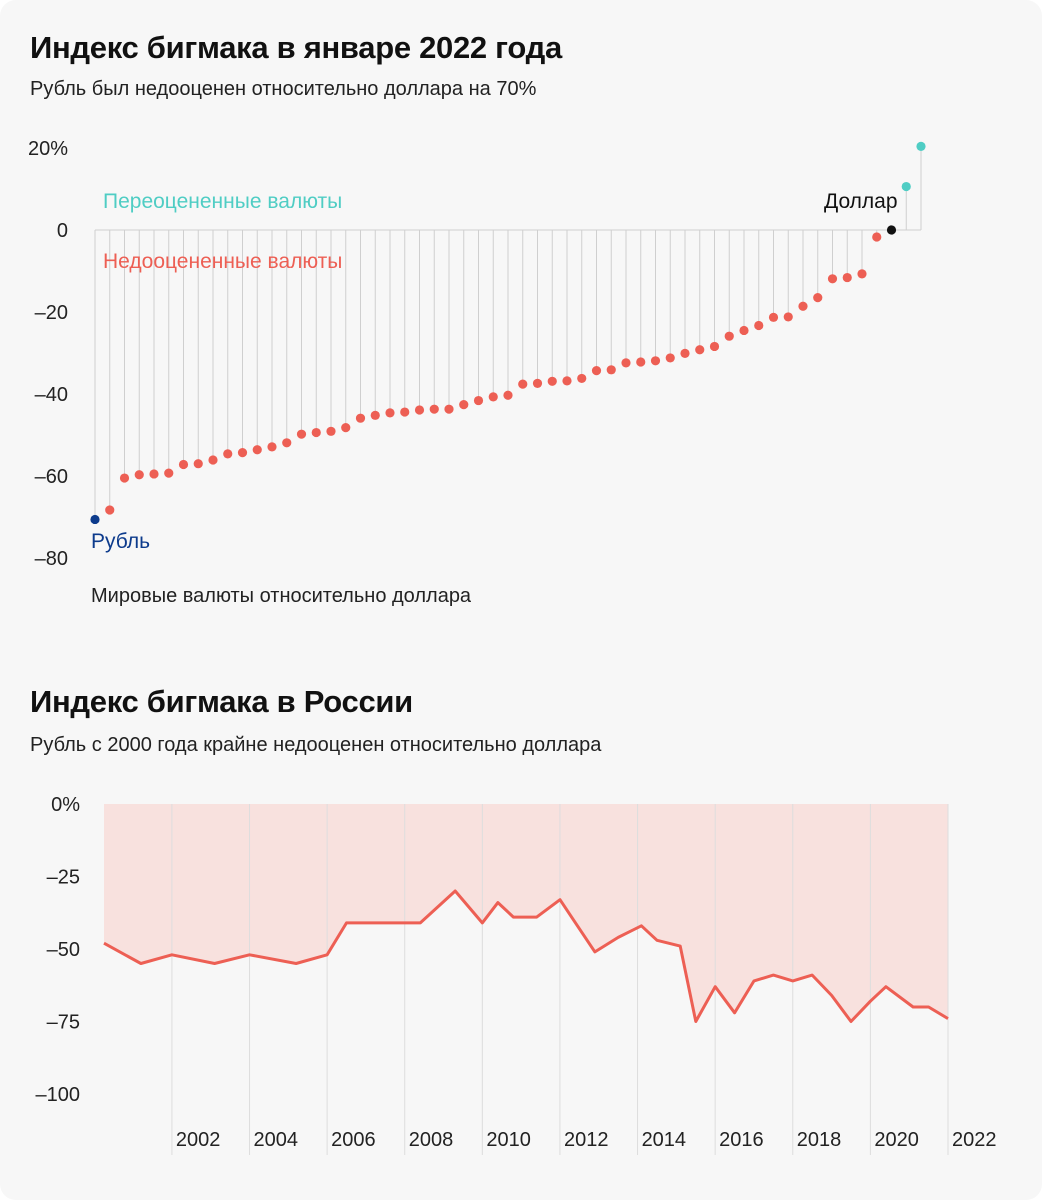 The image size is (1042, 1200). I want to click on ytick-label: –100, so click(58, 1095).